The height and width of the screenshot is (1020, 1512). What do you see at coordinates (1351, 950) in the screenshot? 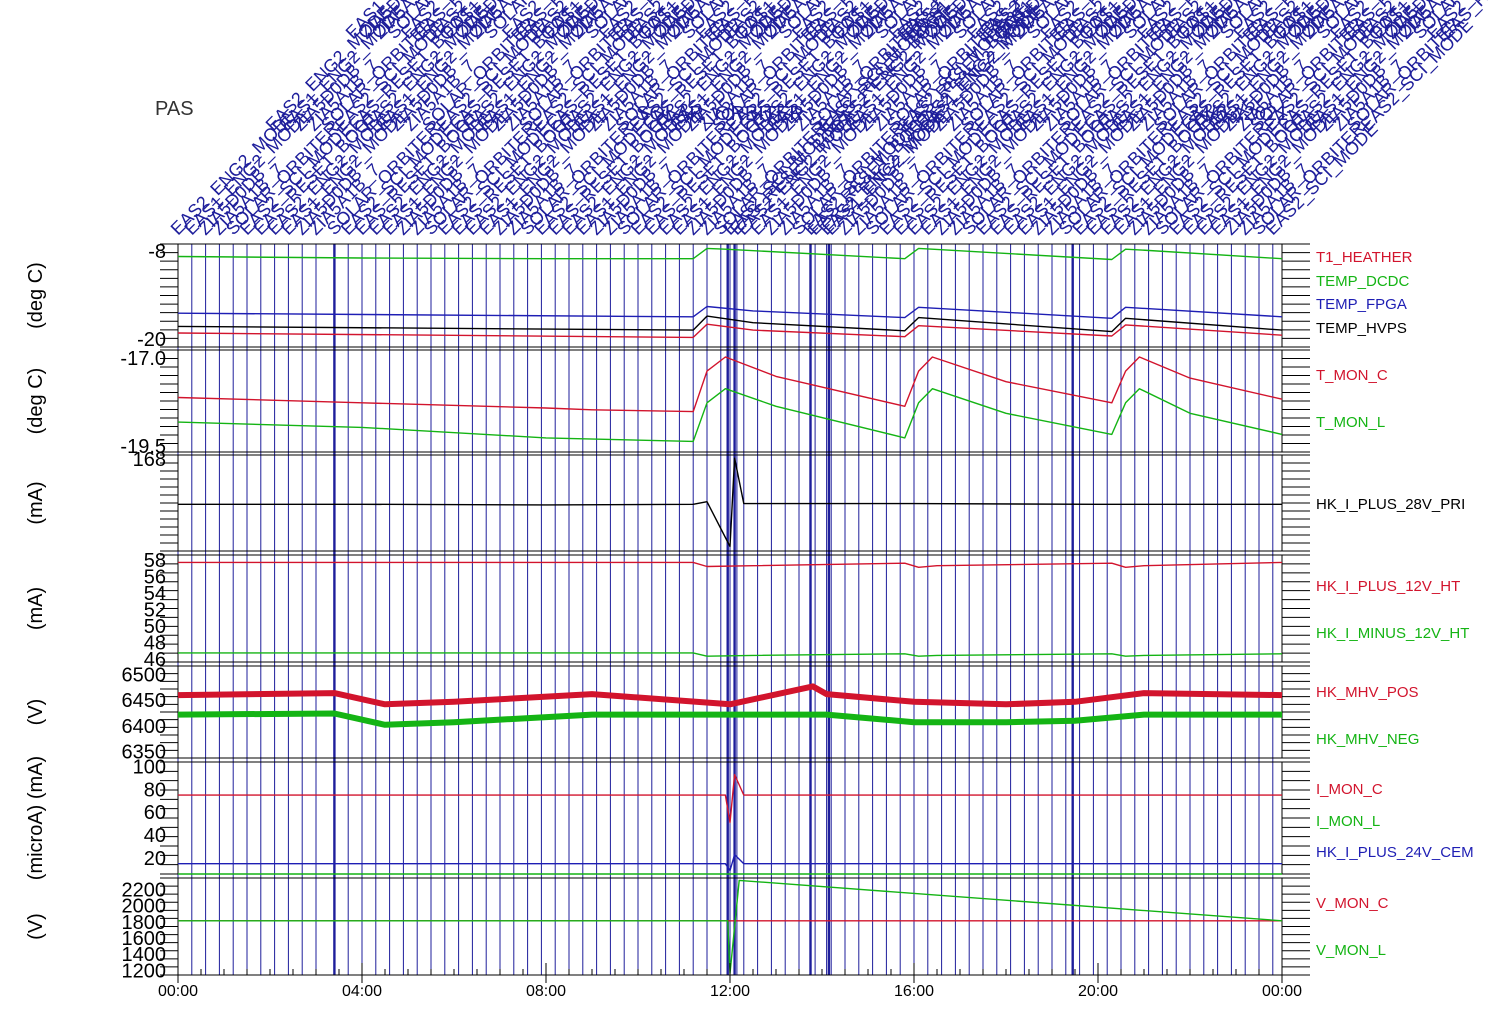
I see `legend-label: V_MON_L` at bounding box center [1351, 950].